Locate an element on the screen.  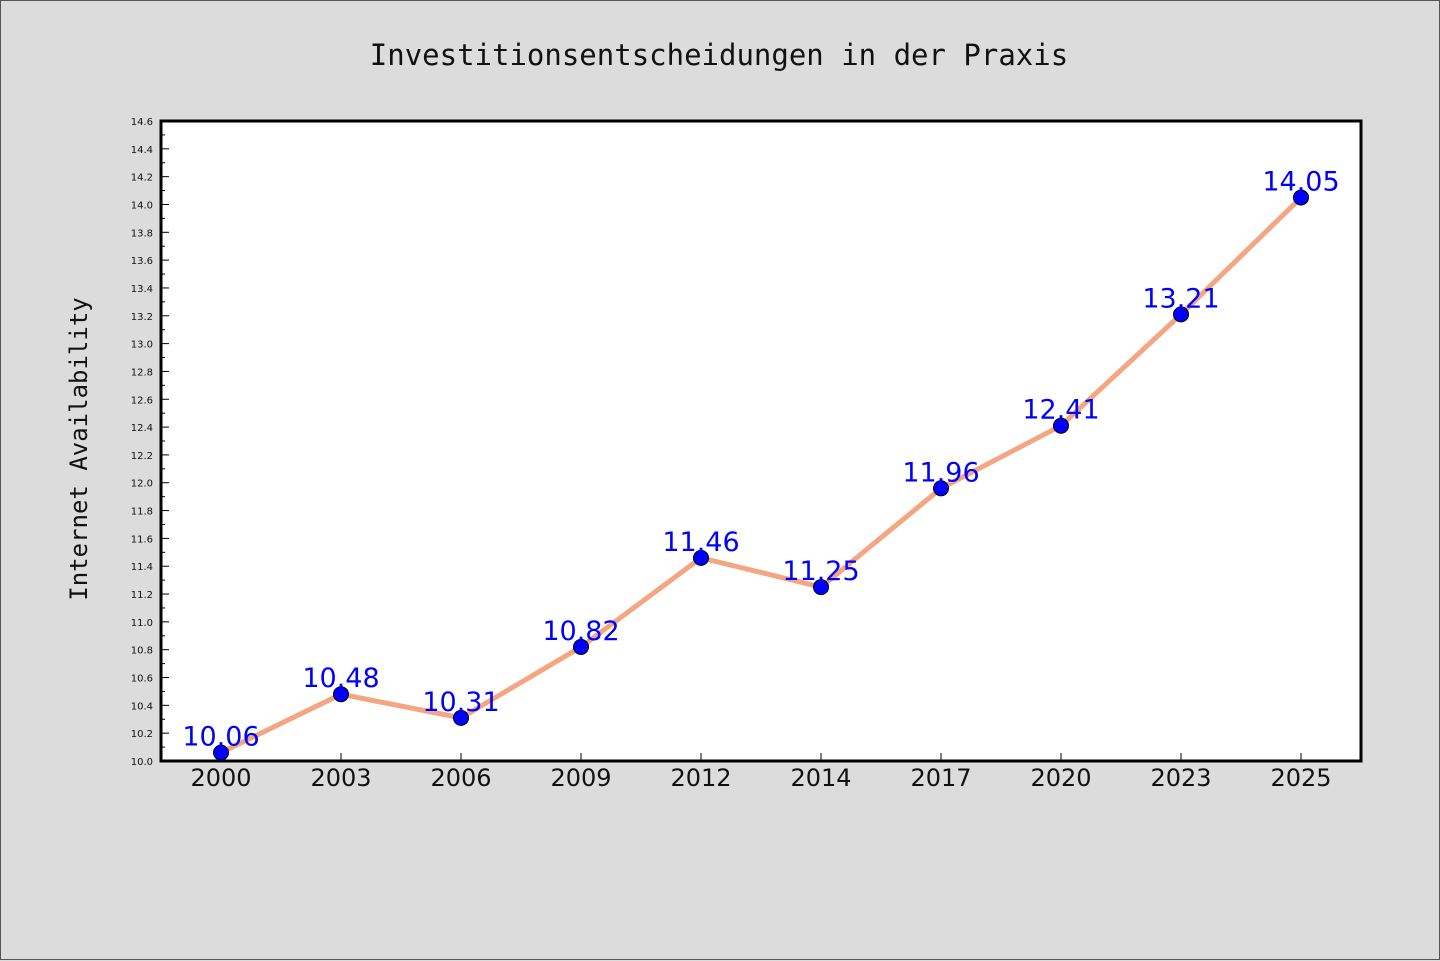
data-label: 11.25 is located at coordinates (820, 571).